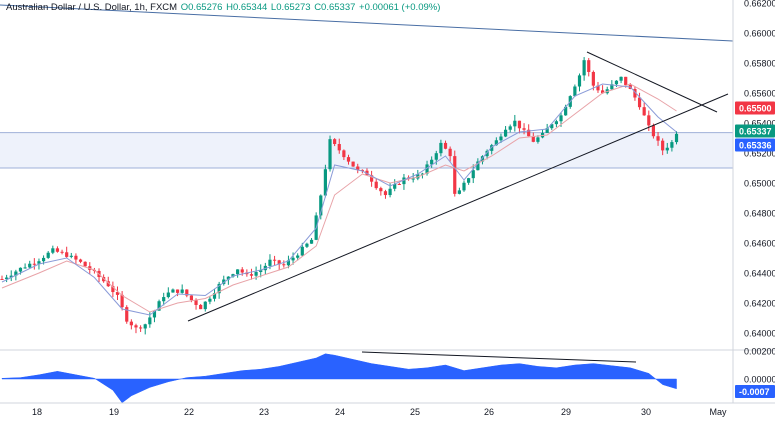  What do you see at coordinates (366, 150) in the screenshot?
I see `support-zone` at bounding box center [366, 150].